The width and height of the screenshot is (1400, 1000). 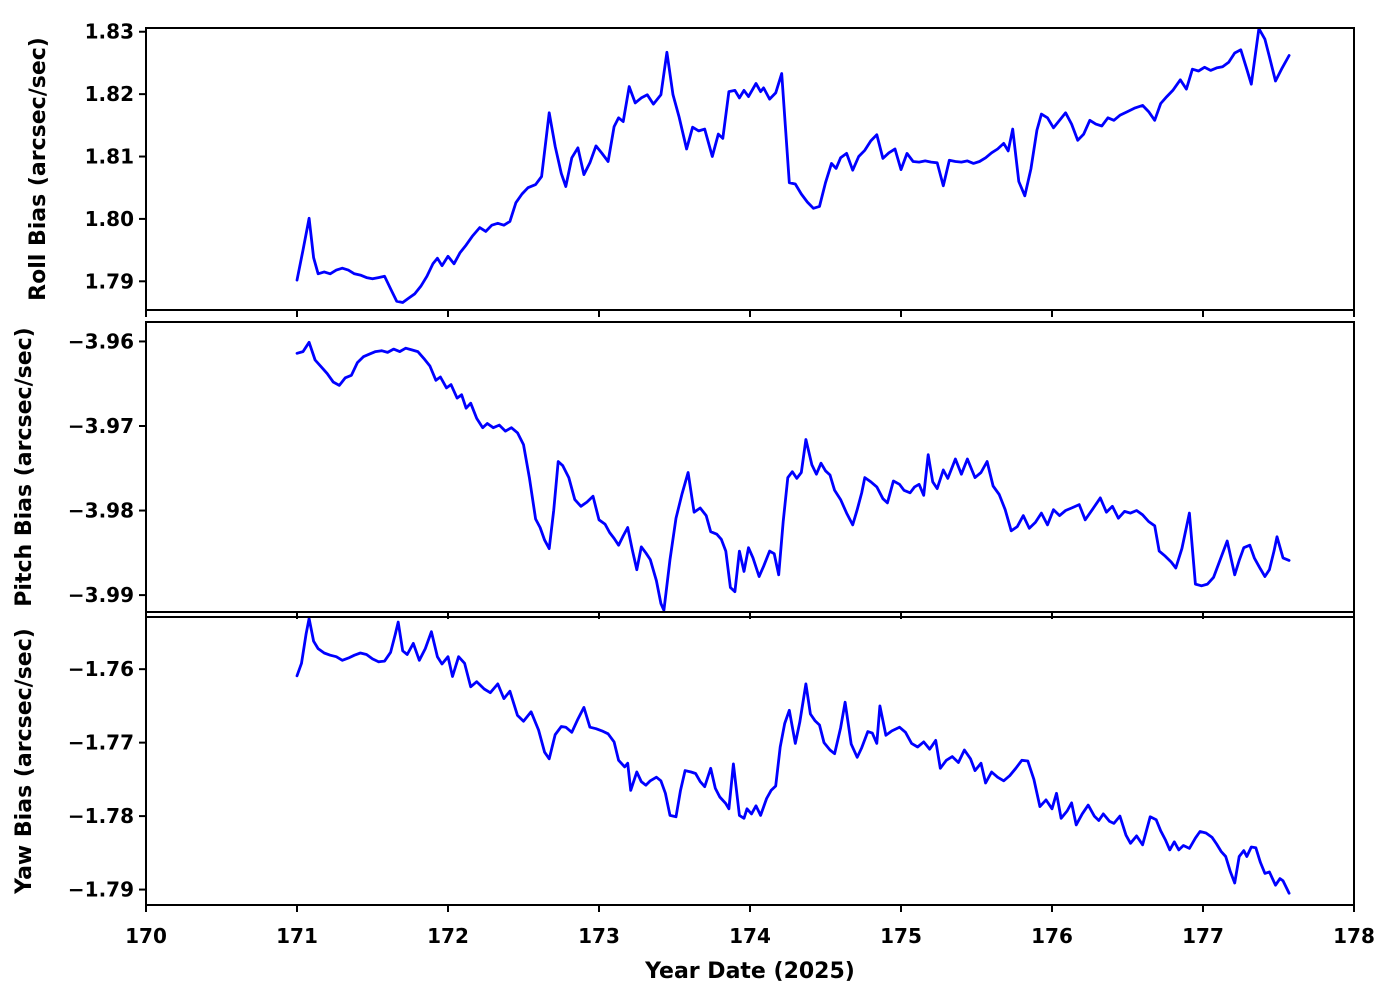 What do you see at coordinates (24, 466) in the screenshot?
I see `y-axis-label-pitch: Pitch Bias (arcsec/sec)` at bounding box center [24, 466].